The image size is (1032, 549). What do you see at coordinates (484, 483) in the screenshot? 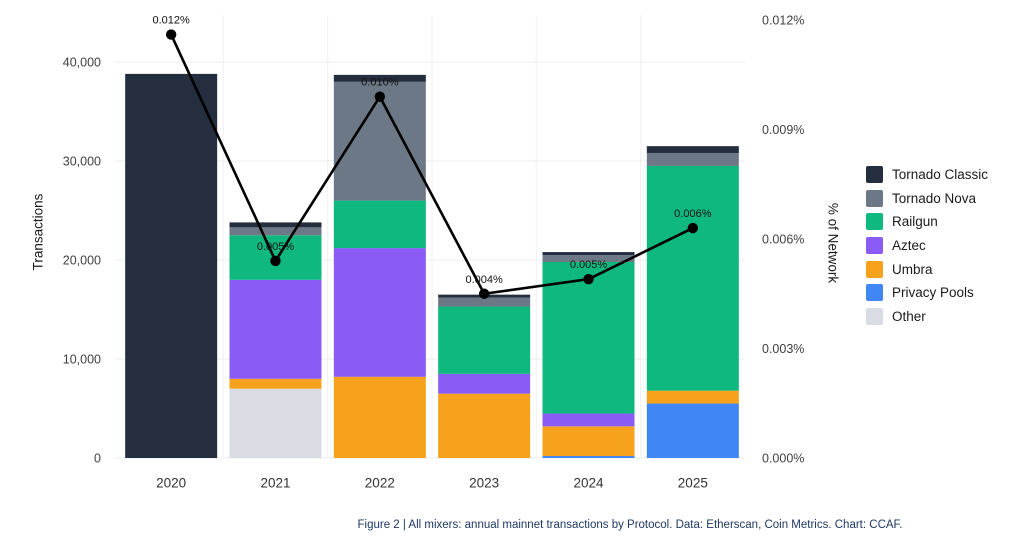
I see `x-axis-tick-label-2023: 2023` at bounding box center [484, 483].